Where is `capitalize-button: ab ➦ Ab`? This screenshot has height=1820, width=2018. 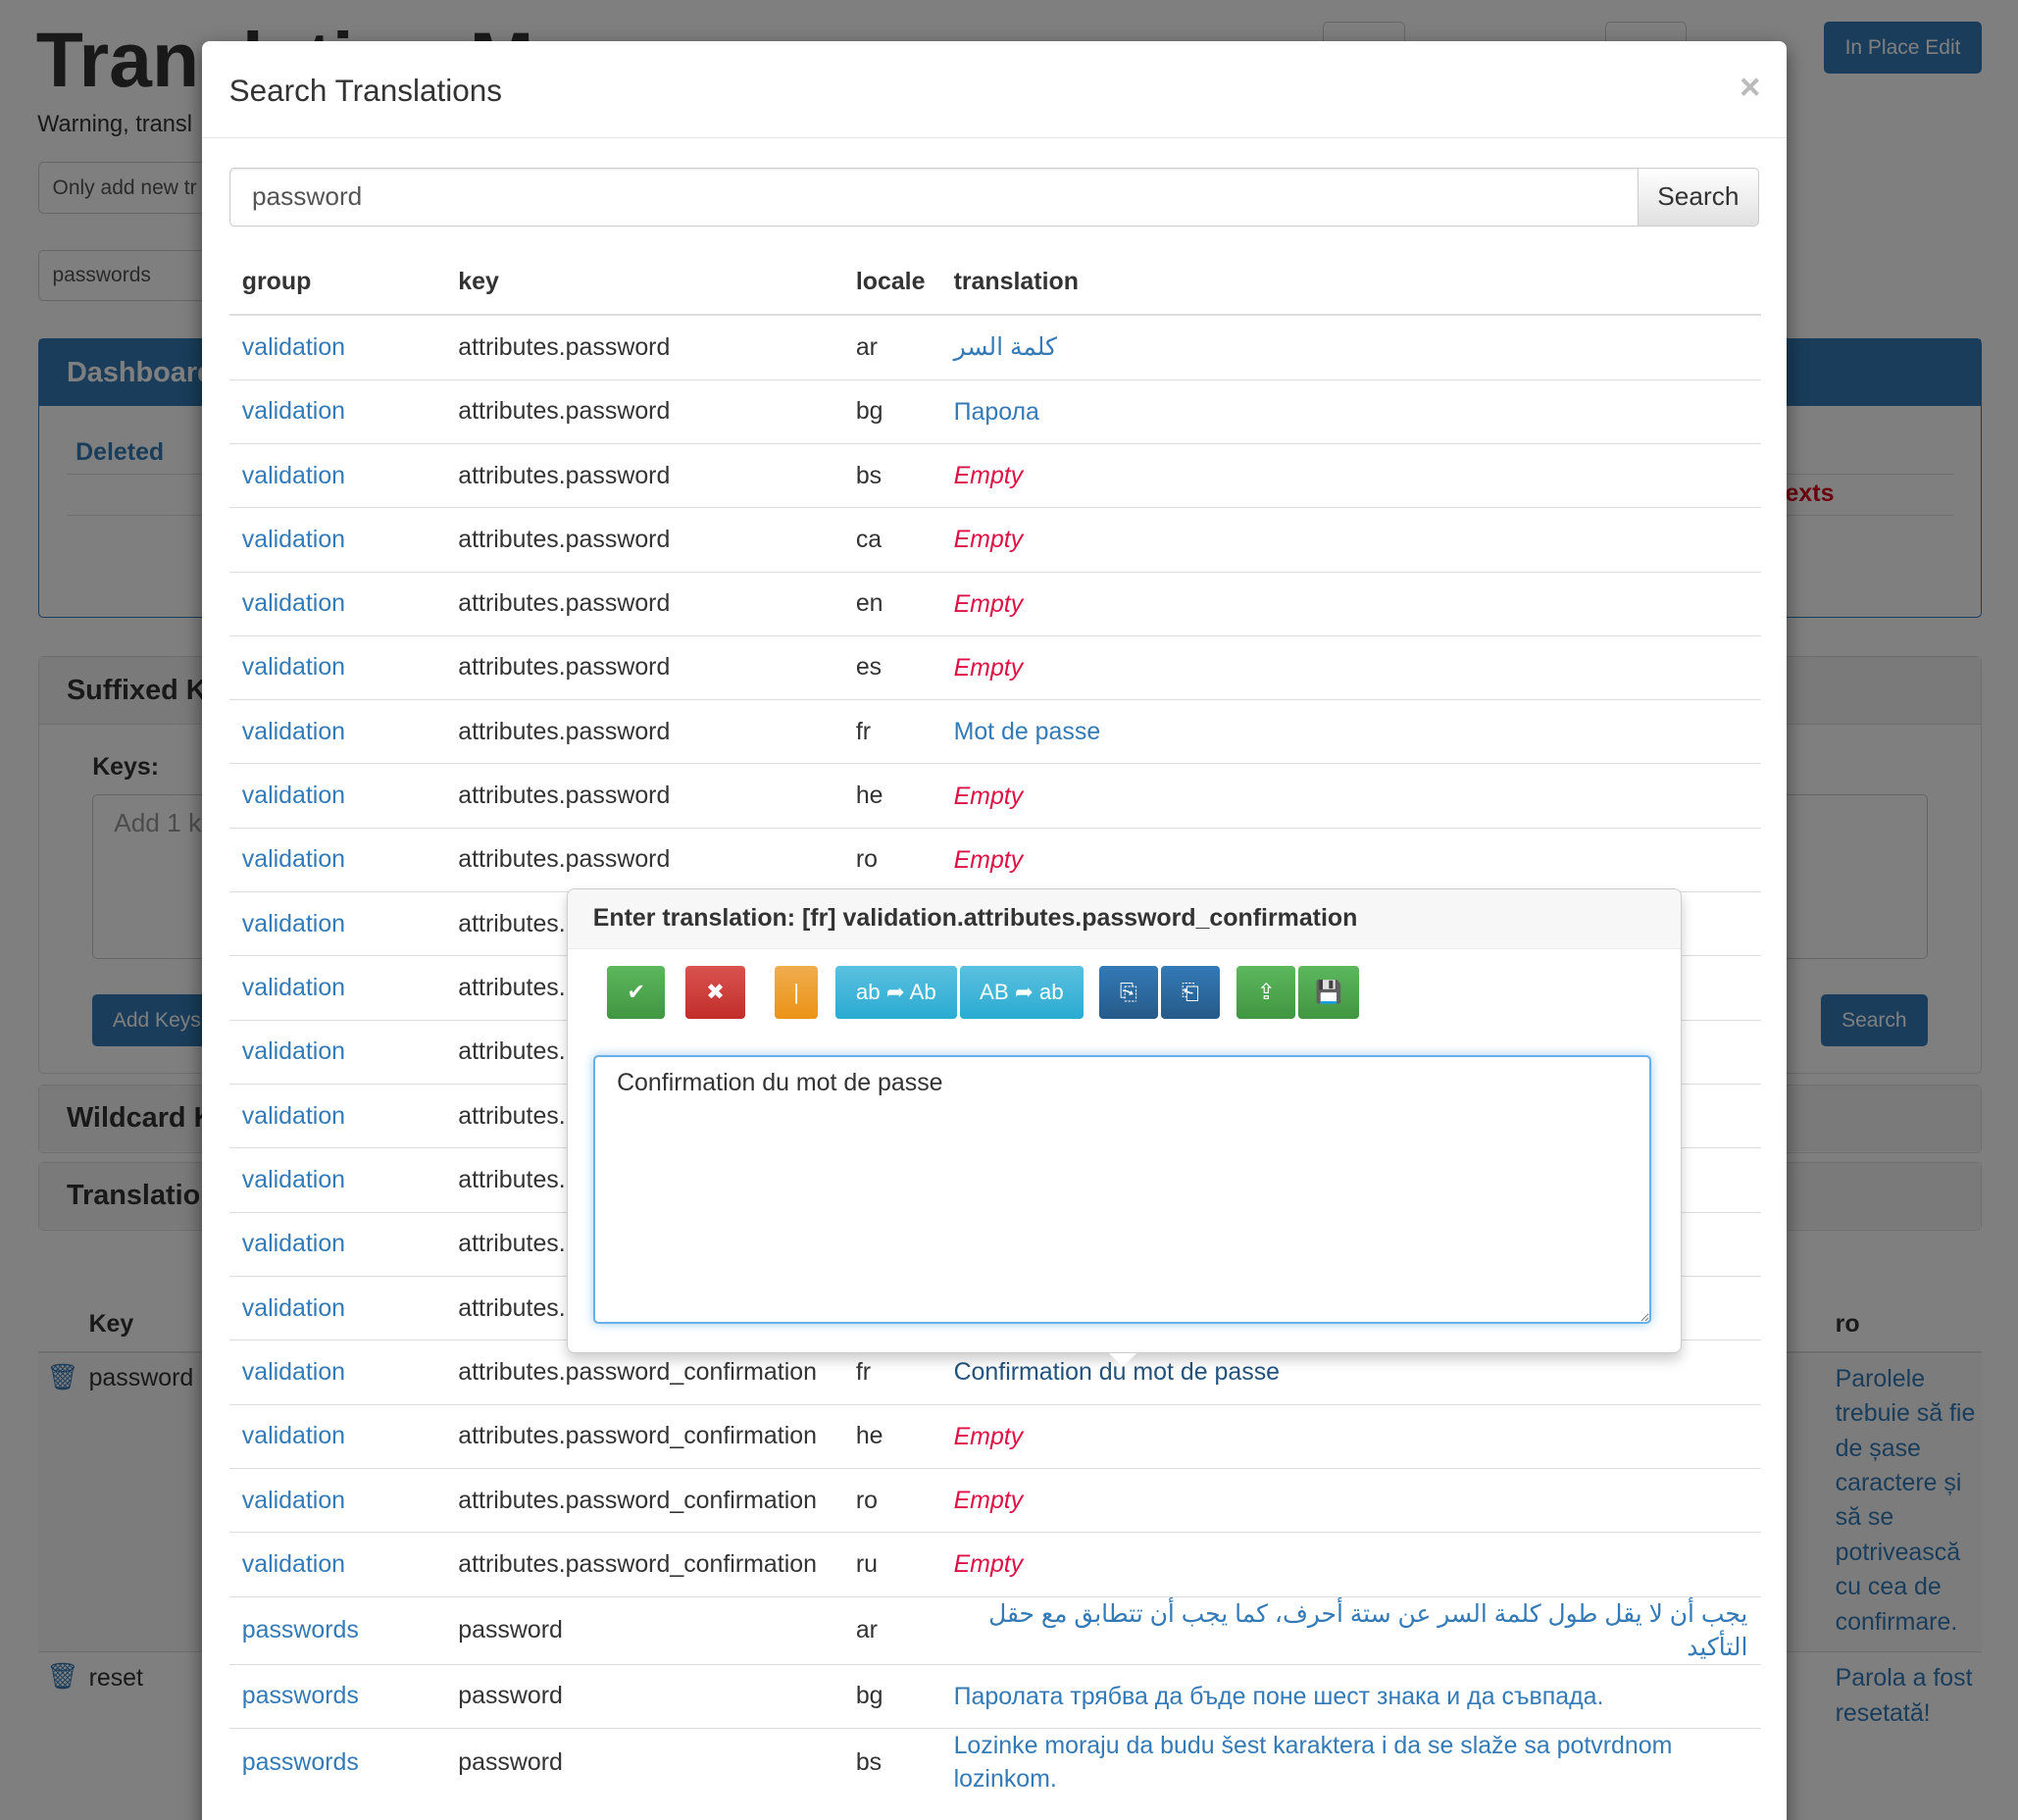
capitalize-button: ab ➦ Ab is located at coordinates (896, 993).